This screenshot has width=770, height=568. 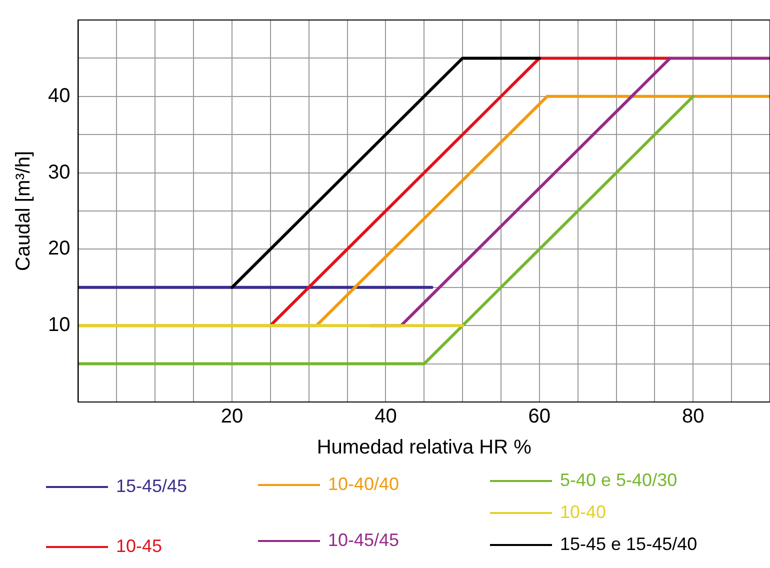 I want to click on y-tick-label: 40, so click(x=59, y=95).